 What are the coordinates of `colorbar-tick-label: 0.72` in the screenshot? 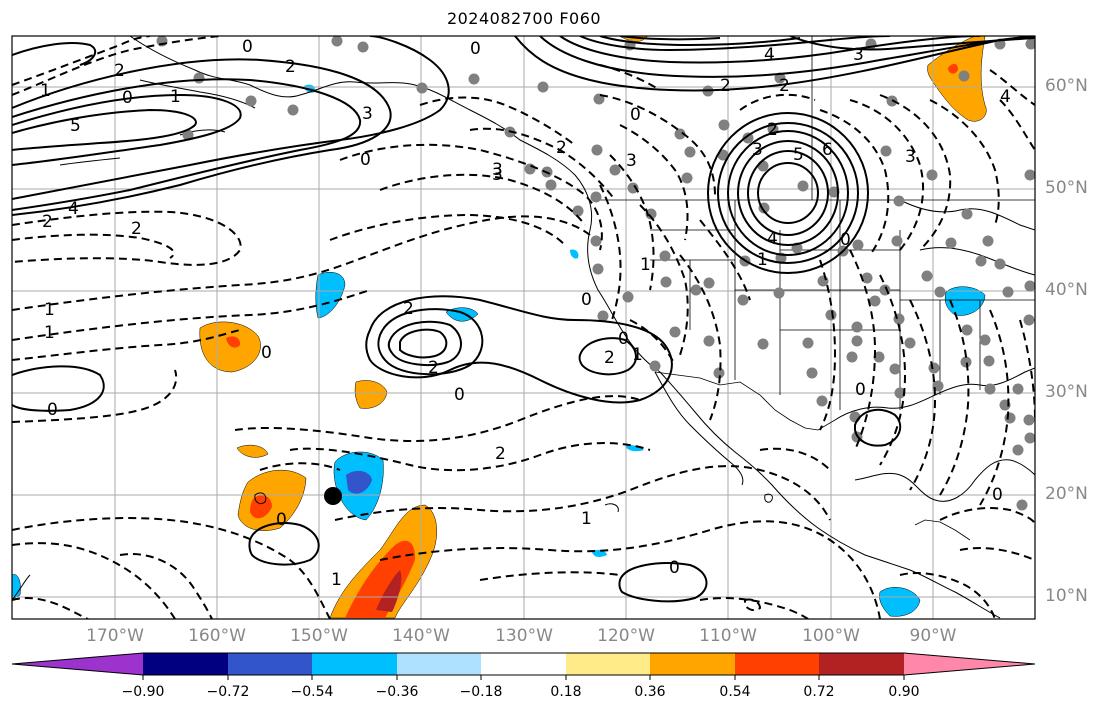 It's located at (819, 692).